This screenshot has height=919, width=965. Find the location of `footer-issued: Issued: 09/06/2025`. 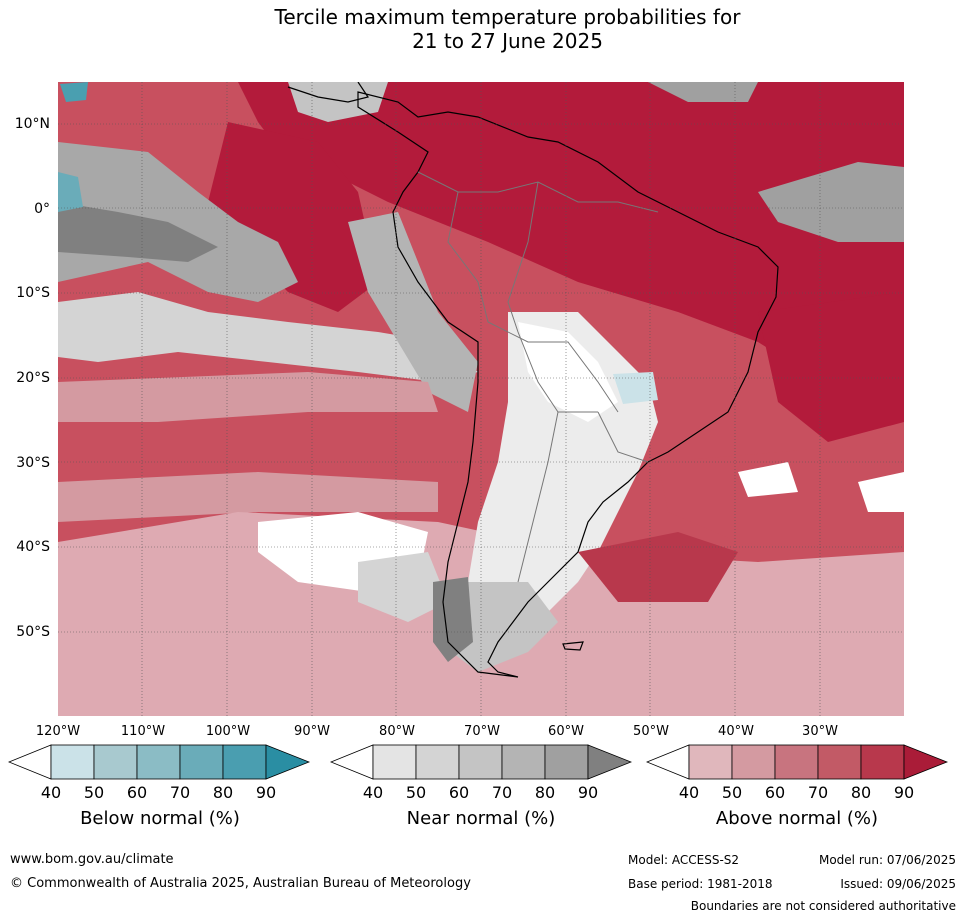

footer-issued: Issued: 09/06/2025 is located at coordinates (898, 884).